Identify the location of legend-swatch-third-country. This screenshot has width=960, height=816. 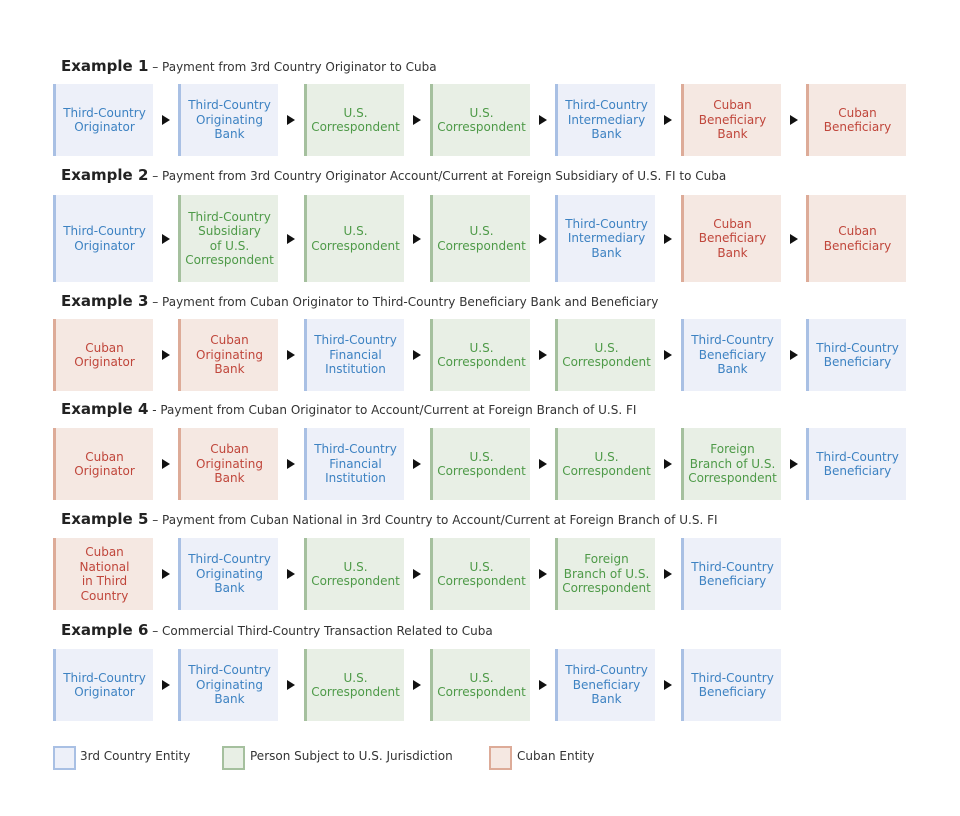
(64, 758).